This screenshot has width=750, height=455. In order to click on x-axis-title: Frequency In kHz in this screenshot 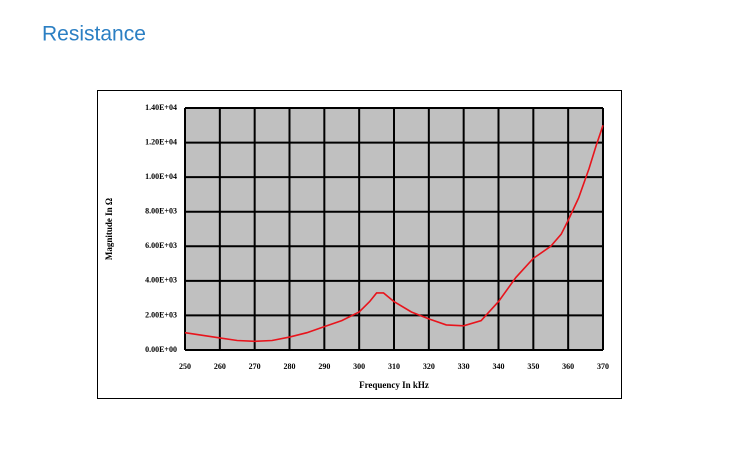, I will do `click(394, 385)`.